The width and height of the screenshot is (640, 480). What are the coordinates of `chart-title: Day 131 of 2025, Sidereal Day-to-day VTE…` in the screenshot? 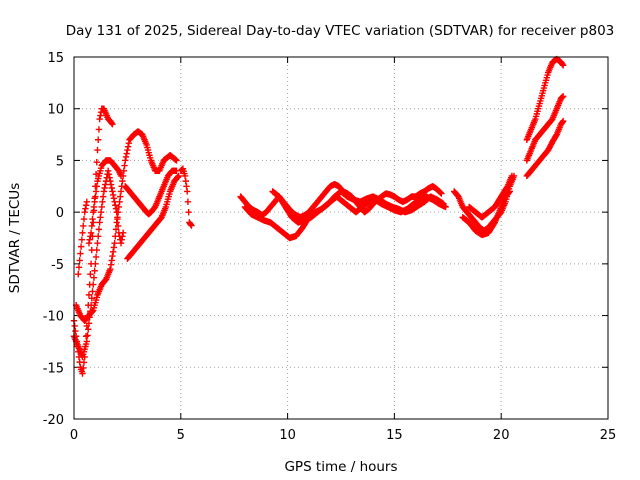 It's located at (340, 31).